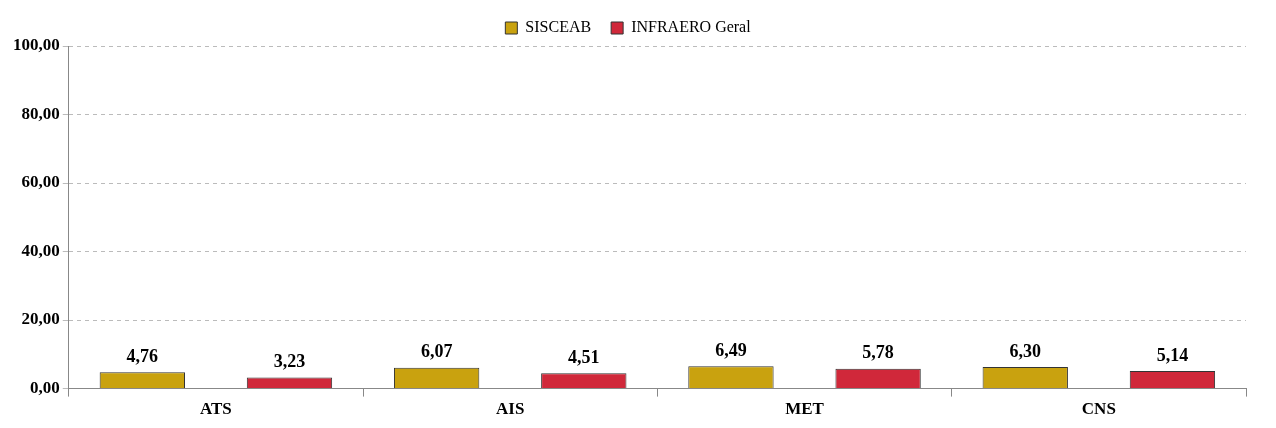 This screenshot has height=428, width=1276. Describe the element at coordinates (40, 113) in the screenshot. I see `y-tick-label: 80,00` at that location.